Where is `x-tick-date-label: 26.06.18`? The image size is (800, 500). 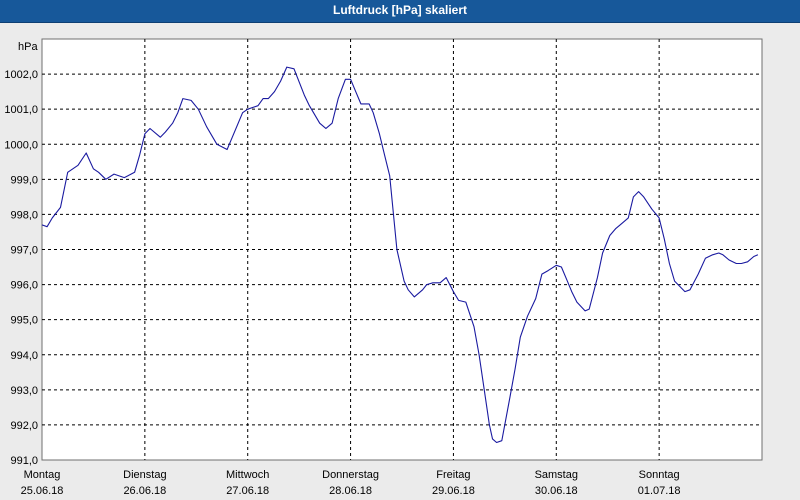 x-tick-date-label: 26.06.18 is located at coordinates (144, 491).